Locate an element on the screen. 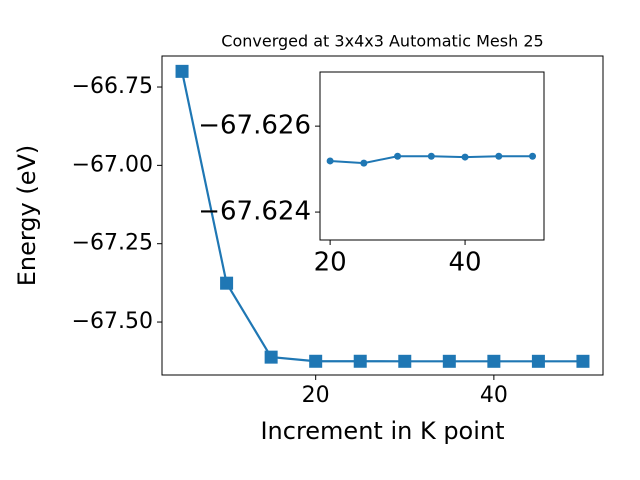  x-axis-label: Increment in K point is located at coordinates (382, 431).